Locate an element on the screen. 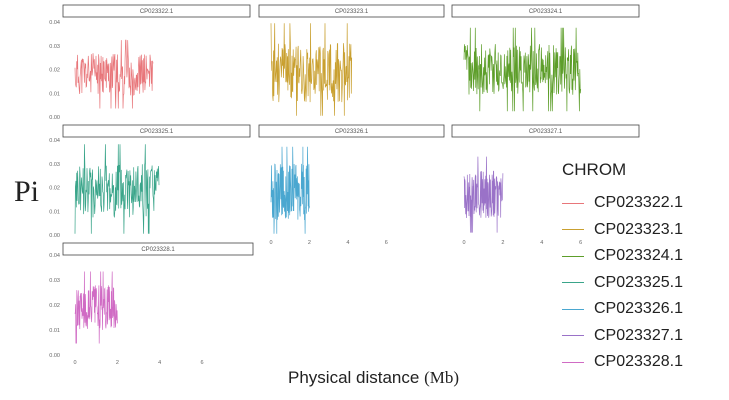 Image resolution: width=729 pixels, height=400 pixels. legend-item: CP023324.1 is located at coordinates (622, 256).